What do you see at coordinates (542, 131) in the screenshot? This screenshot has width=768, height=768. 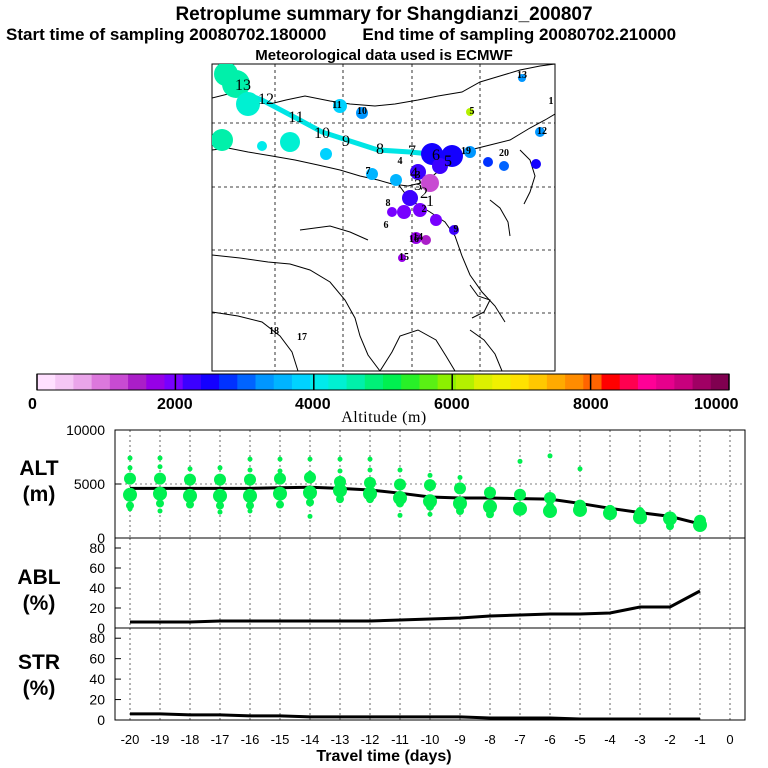 I see `cluster-label: 12` at bounding box center [542, 131].